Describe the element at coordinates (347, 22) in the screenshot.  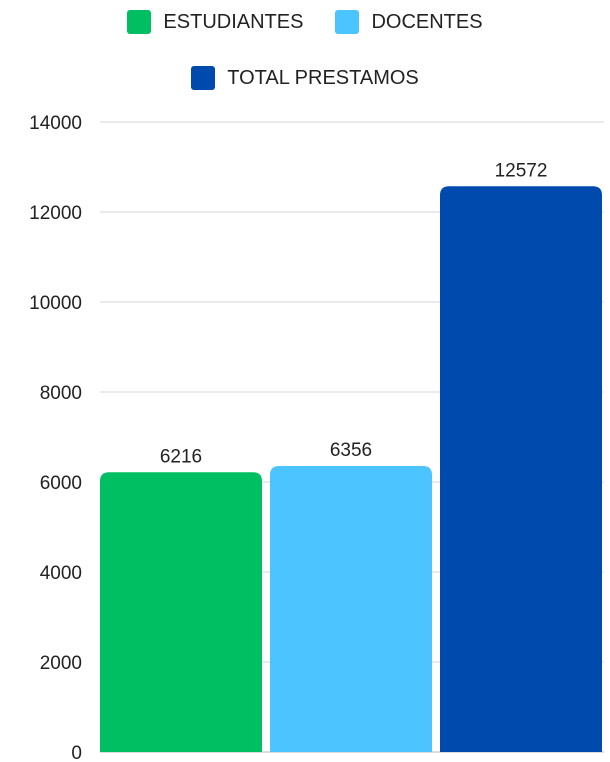
I see `legend-swatch-docentes` at that location.